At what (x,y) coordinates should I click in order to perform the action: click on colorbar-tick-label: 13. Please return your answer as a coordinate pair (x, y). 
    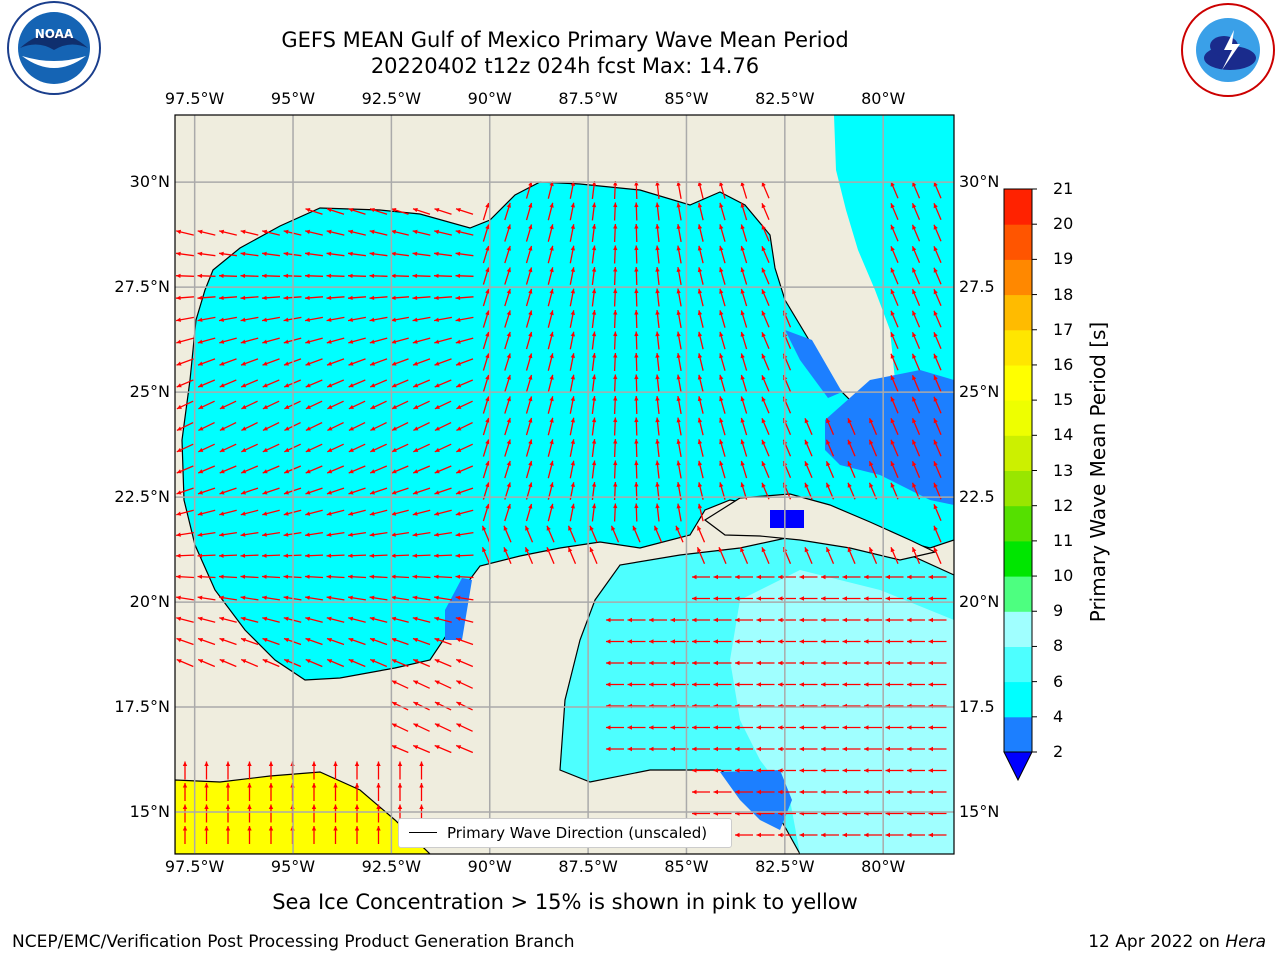
    Looking at the image, I should click on (1063, 470).